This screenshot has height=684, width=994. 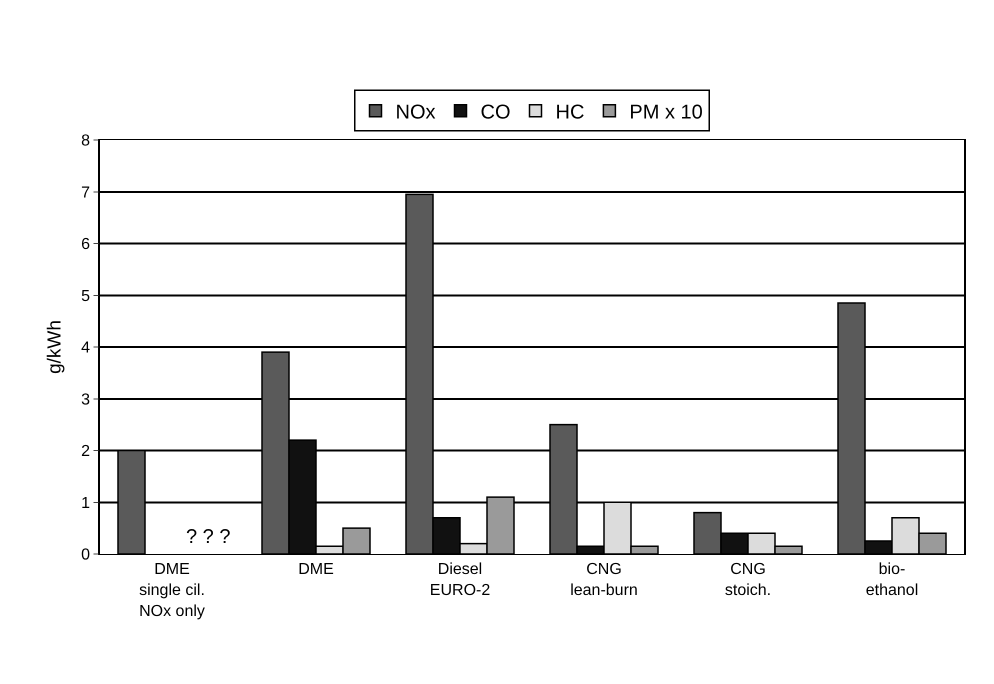 What do you see at coordinates (55, 347) in the screenshot?
I see `y-axis-title: g/kWh` at bounding box center [55, 347].